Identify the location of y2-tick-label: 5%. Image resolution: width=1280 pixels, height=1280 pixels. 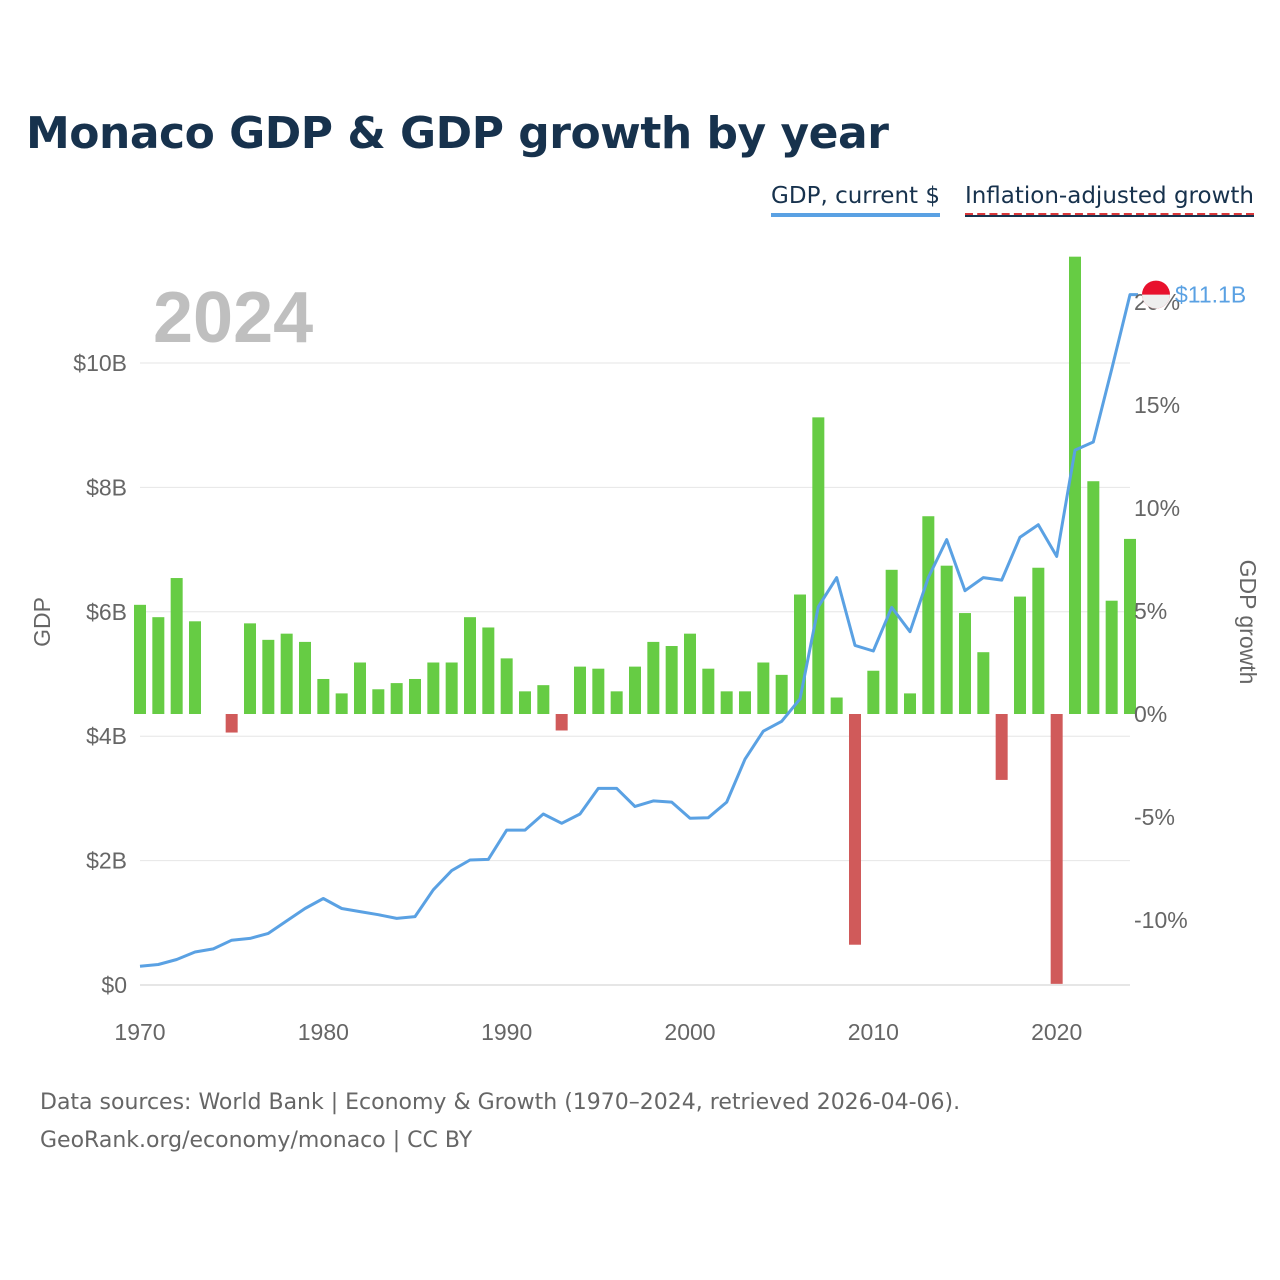
(1150, 611).